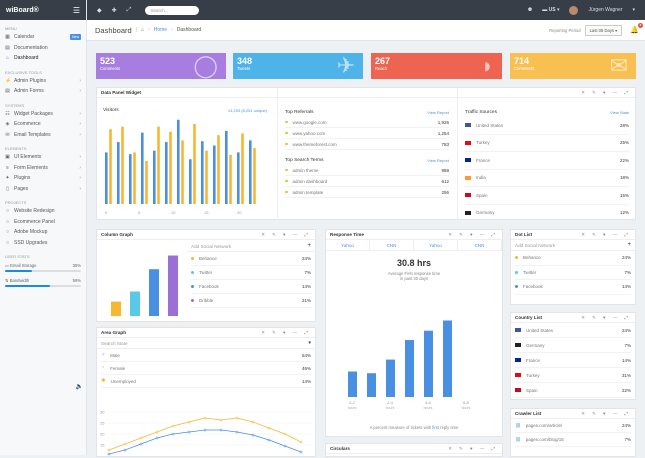  Describe the element at coordinates (7, 167) in the screenshot. I see `form-elements-icon: ≡` at that location.